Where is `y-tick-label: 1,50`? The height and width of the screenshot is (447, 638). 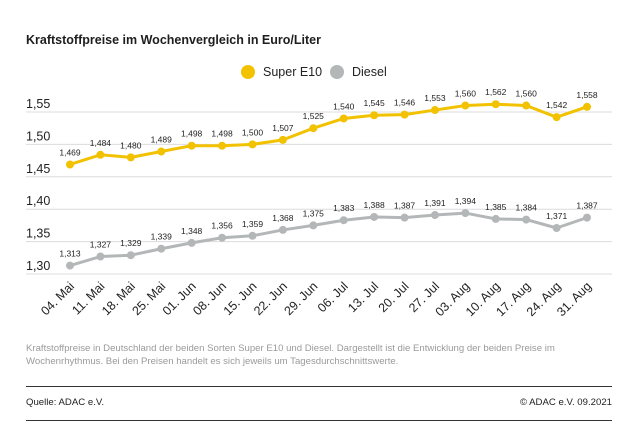
y-tick-label: 1,50 is located at coordinates (38, 136).